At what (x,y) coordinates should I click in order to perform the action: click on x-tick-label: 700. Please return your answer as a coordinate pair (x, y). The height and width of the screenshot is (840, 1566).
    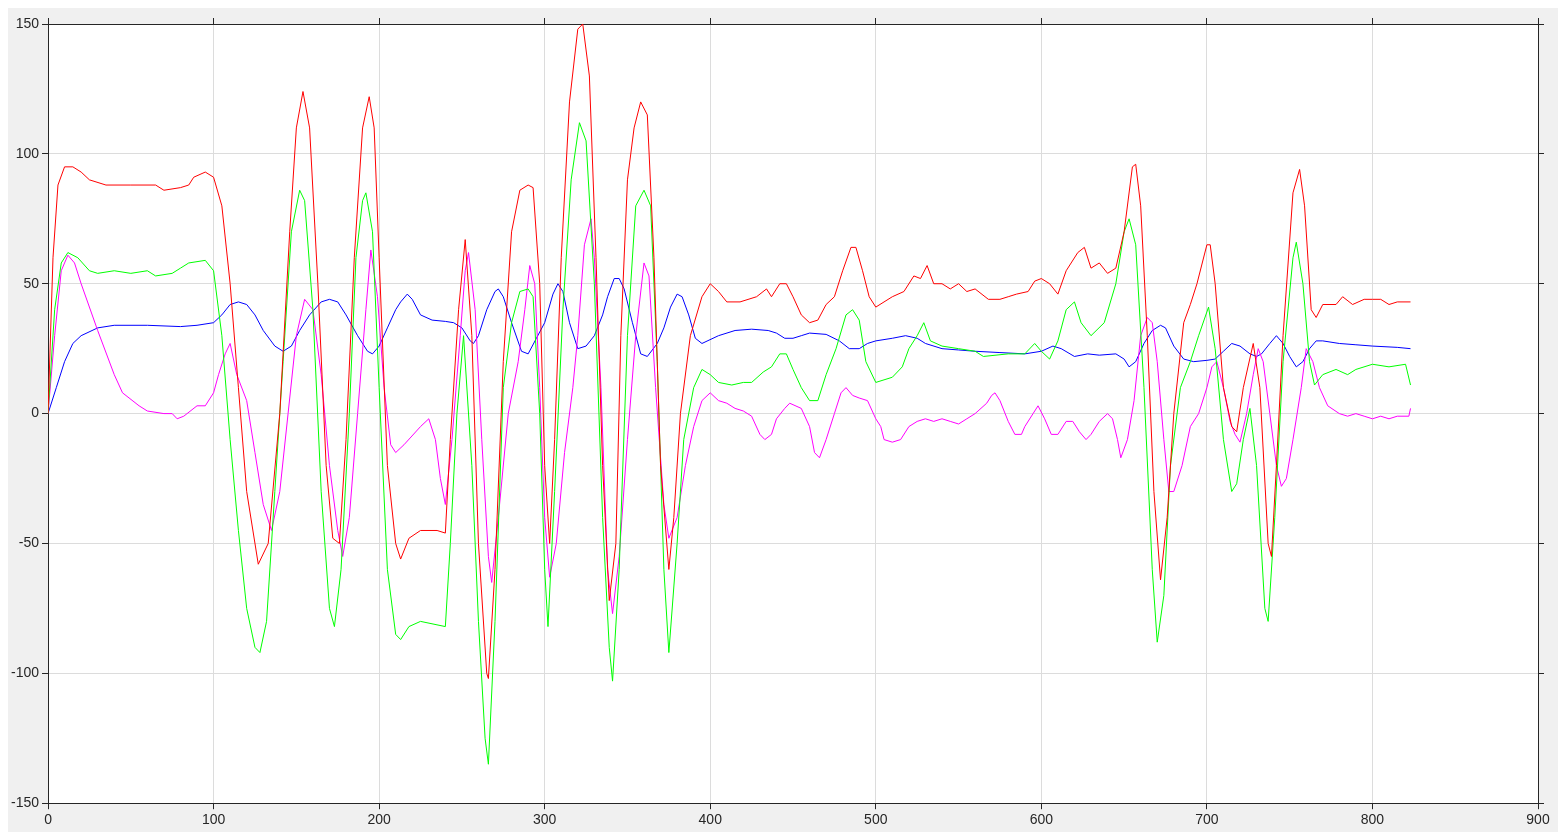
    Looking at the image, I should click on (1207, 819).